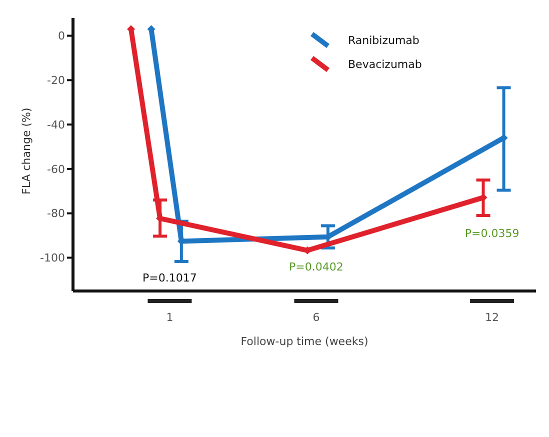 This screenshot has height=437, width=549. I want to click on y-tick-label: -60, so click(56, 169).